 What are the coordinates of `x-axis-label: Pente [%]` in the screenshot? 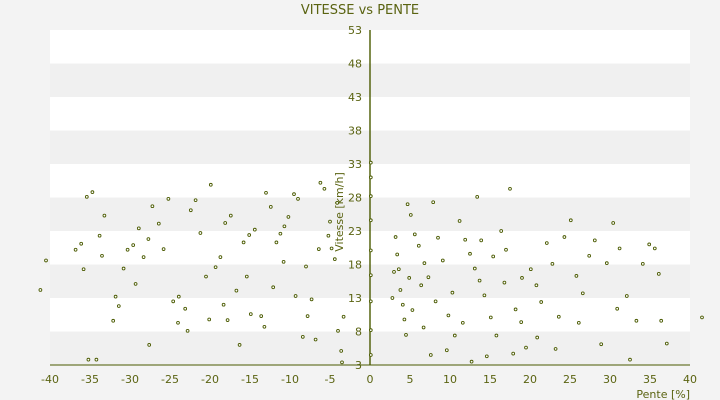 It's located at (663, 394).